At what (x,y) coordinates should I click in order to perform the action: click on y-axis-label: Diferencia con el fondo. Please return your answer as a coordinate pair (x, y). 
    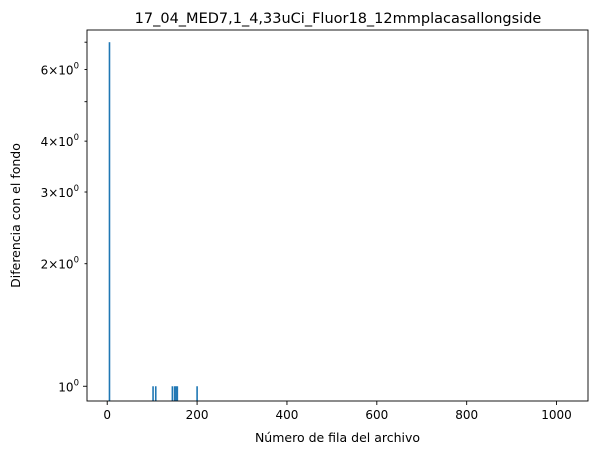
    Looking at the image, I should click on (15, 215).